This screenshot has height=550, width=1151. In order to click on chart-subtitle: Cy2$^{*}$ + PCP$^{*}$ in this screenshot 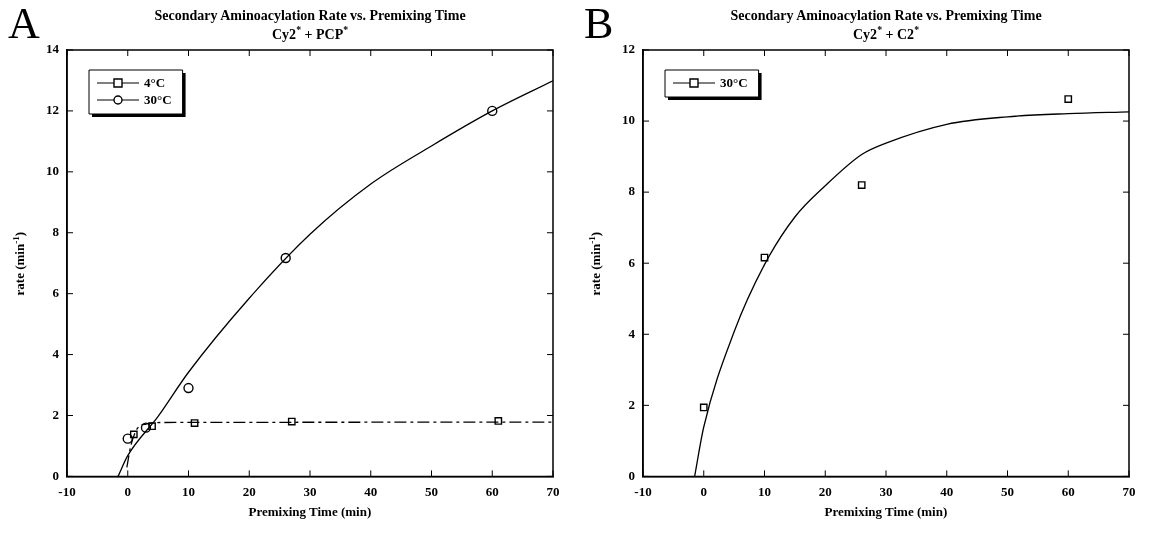, I will do `click(310, 32)`.